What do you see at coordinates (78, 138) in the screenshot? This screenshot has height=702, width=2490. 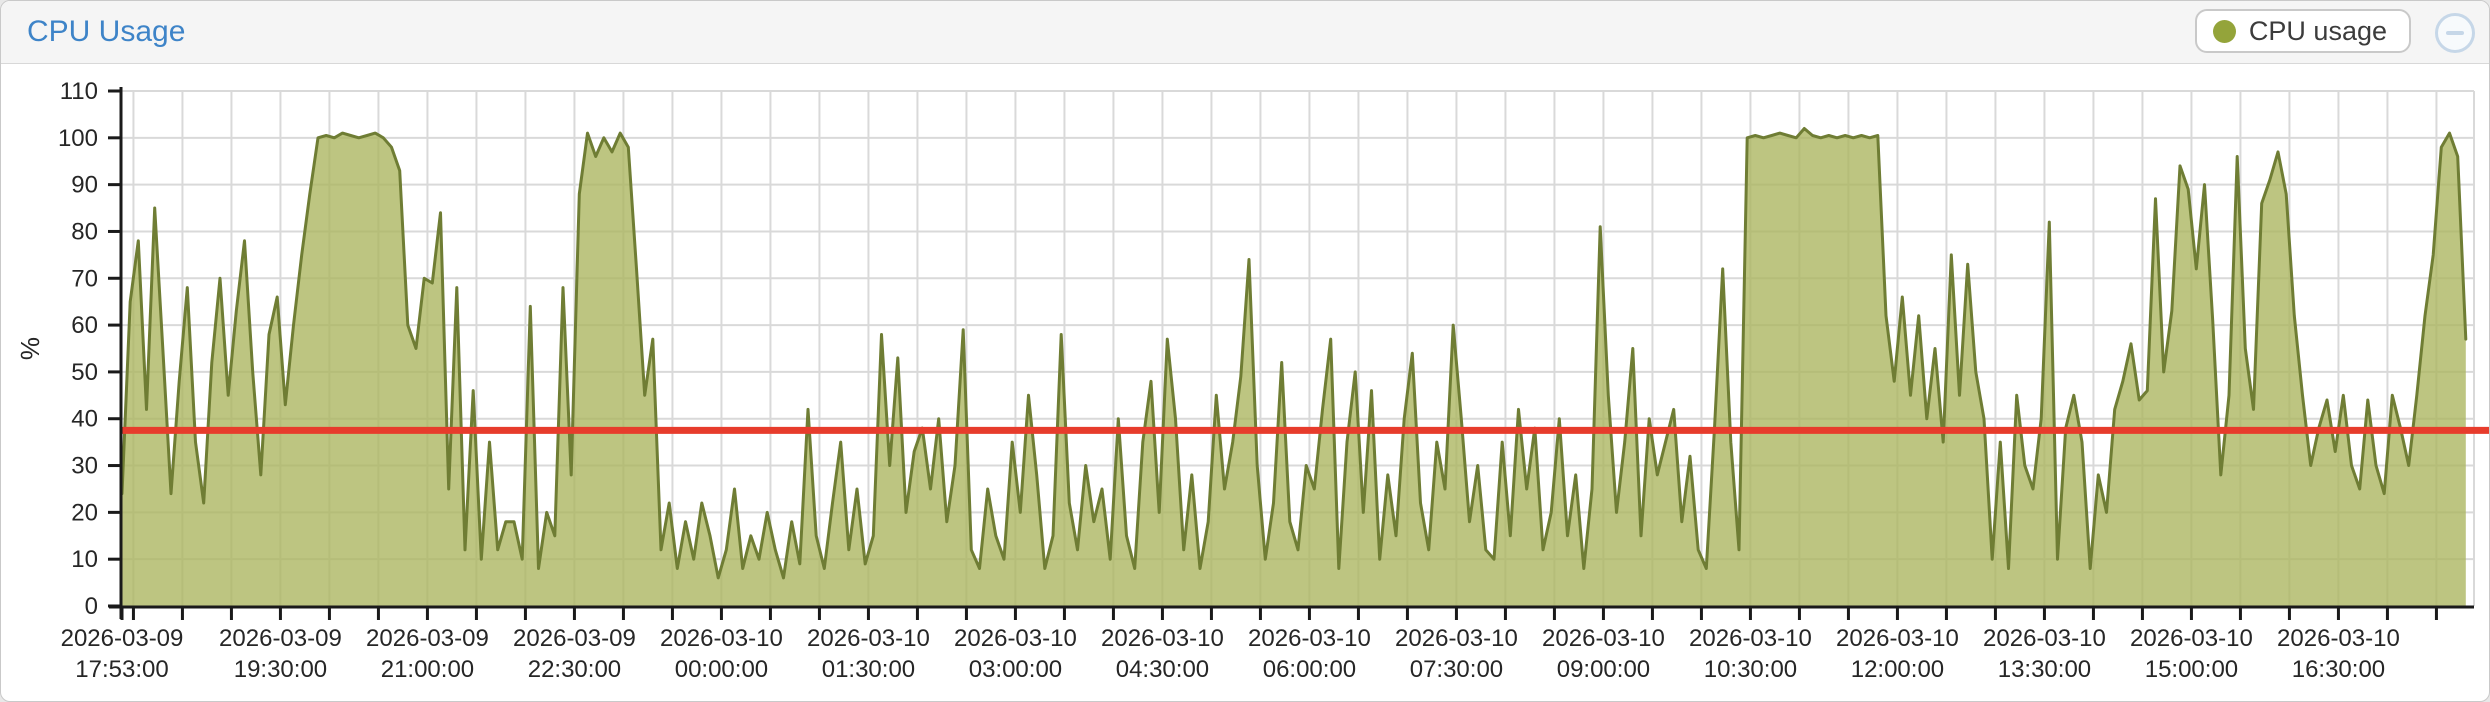 I see `svg-text: 100` at bounding box center [78, 138].